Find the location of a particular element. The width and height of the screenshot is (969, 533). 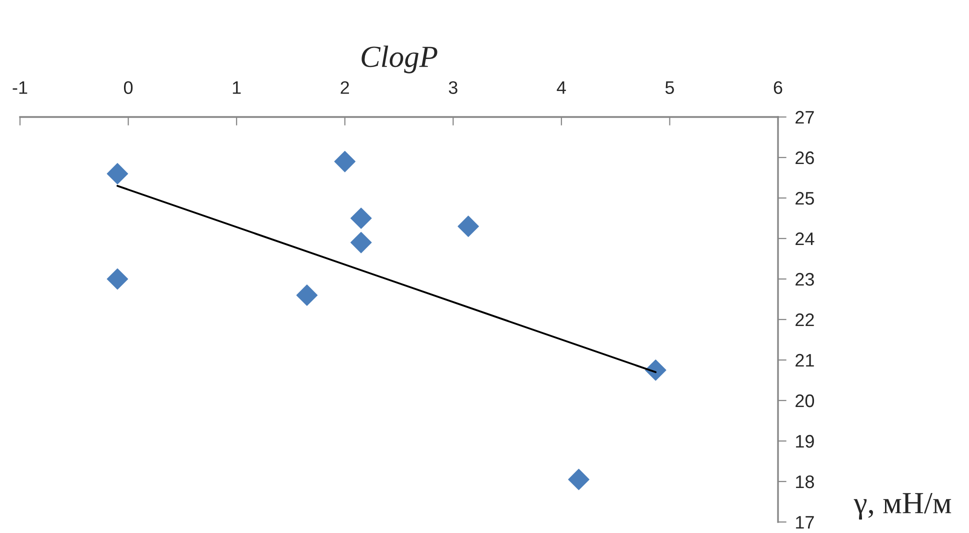

x-tick-label: 5 is located at coordinates (669, 87).